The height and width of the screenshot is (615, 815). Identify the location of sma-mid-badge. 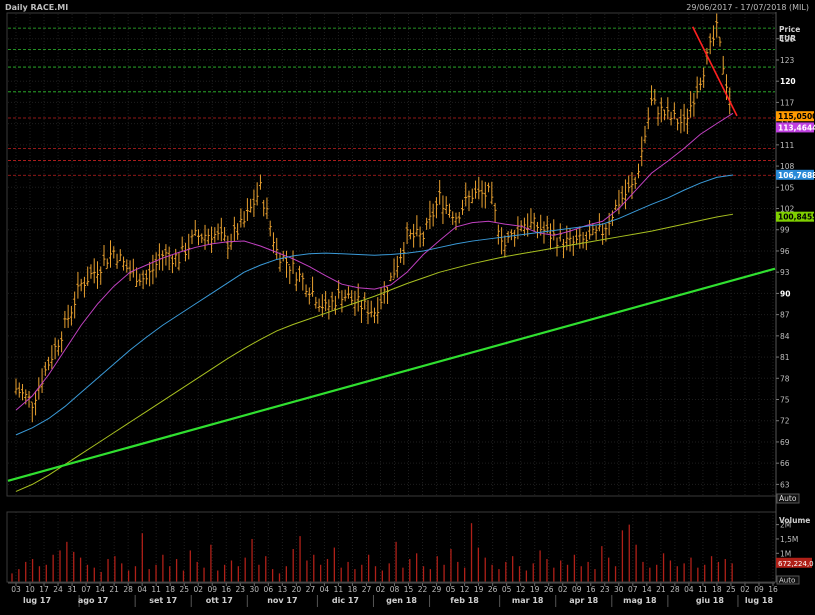
(795, 174).